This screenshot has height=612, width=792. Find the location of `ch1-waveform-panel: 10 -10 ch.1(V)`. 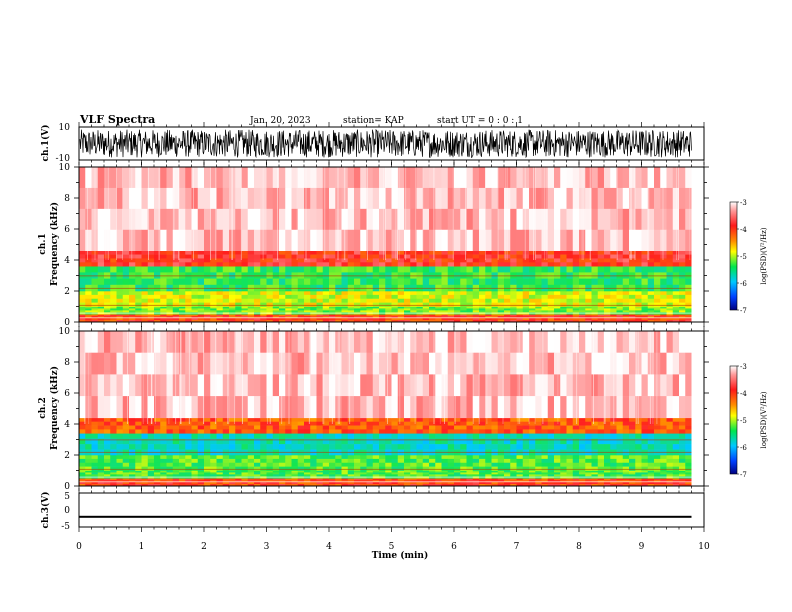

ch1-waveform-panel: 10 -10 ch.1(V) is located at coordinates (372, 143).